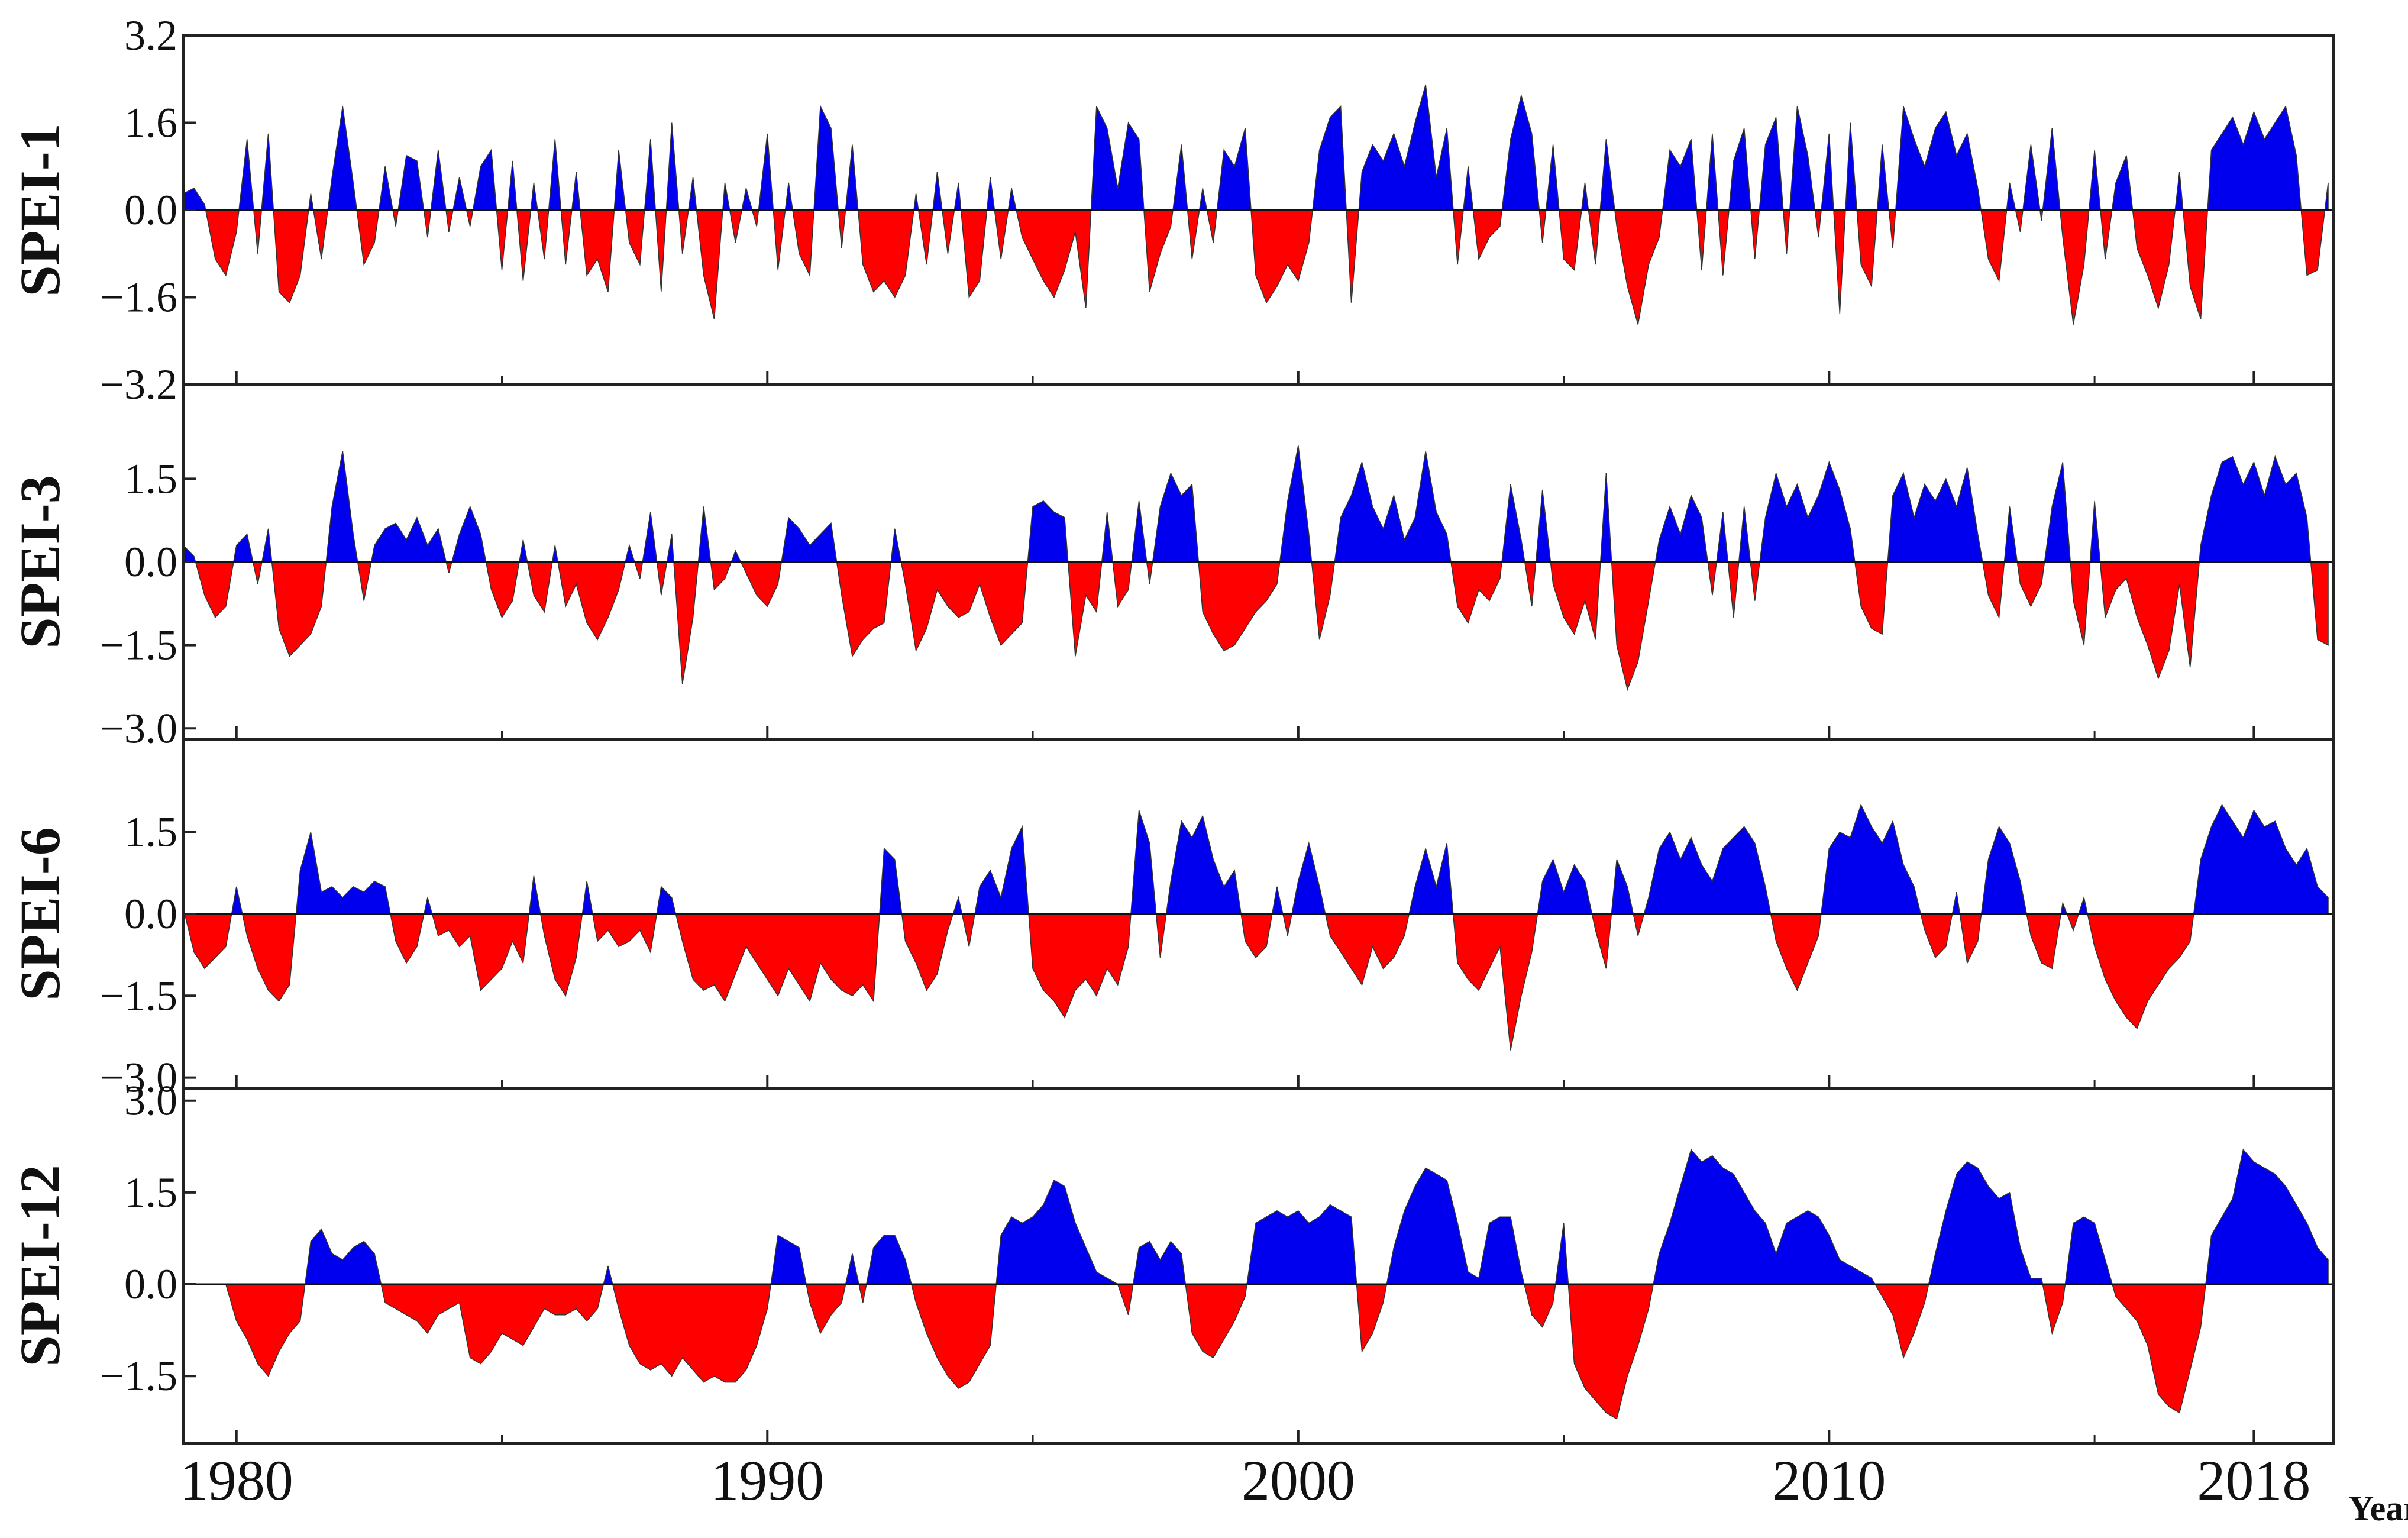 Image resolution: width=2408 pixels, height=1538 pixels. What do you see at coordinates (1255, 267) in the screenshot?
I see `spei-1-negative-area` at bounding box center [1255, 267].